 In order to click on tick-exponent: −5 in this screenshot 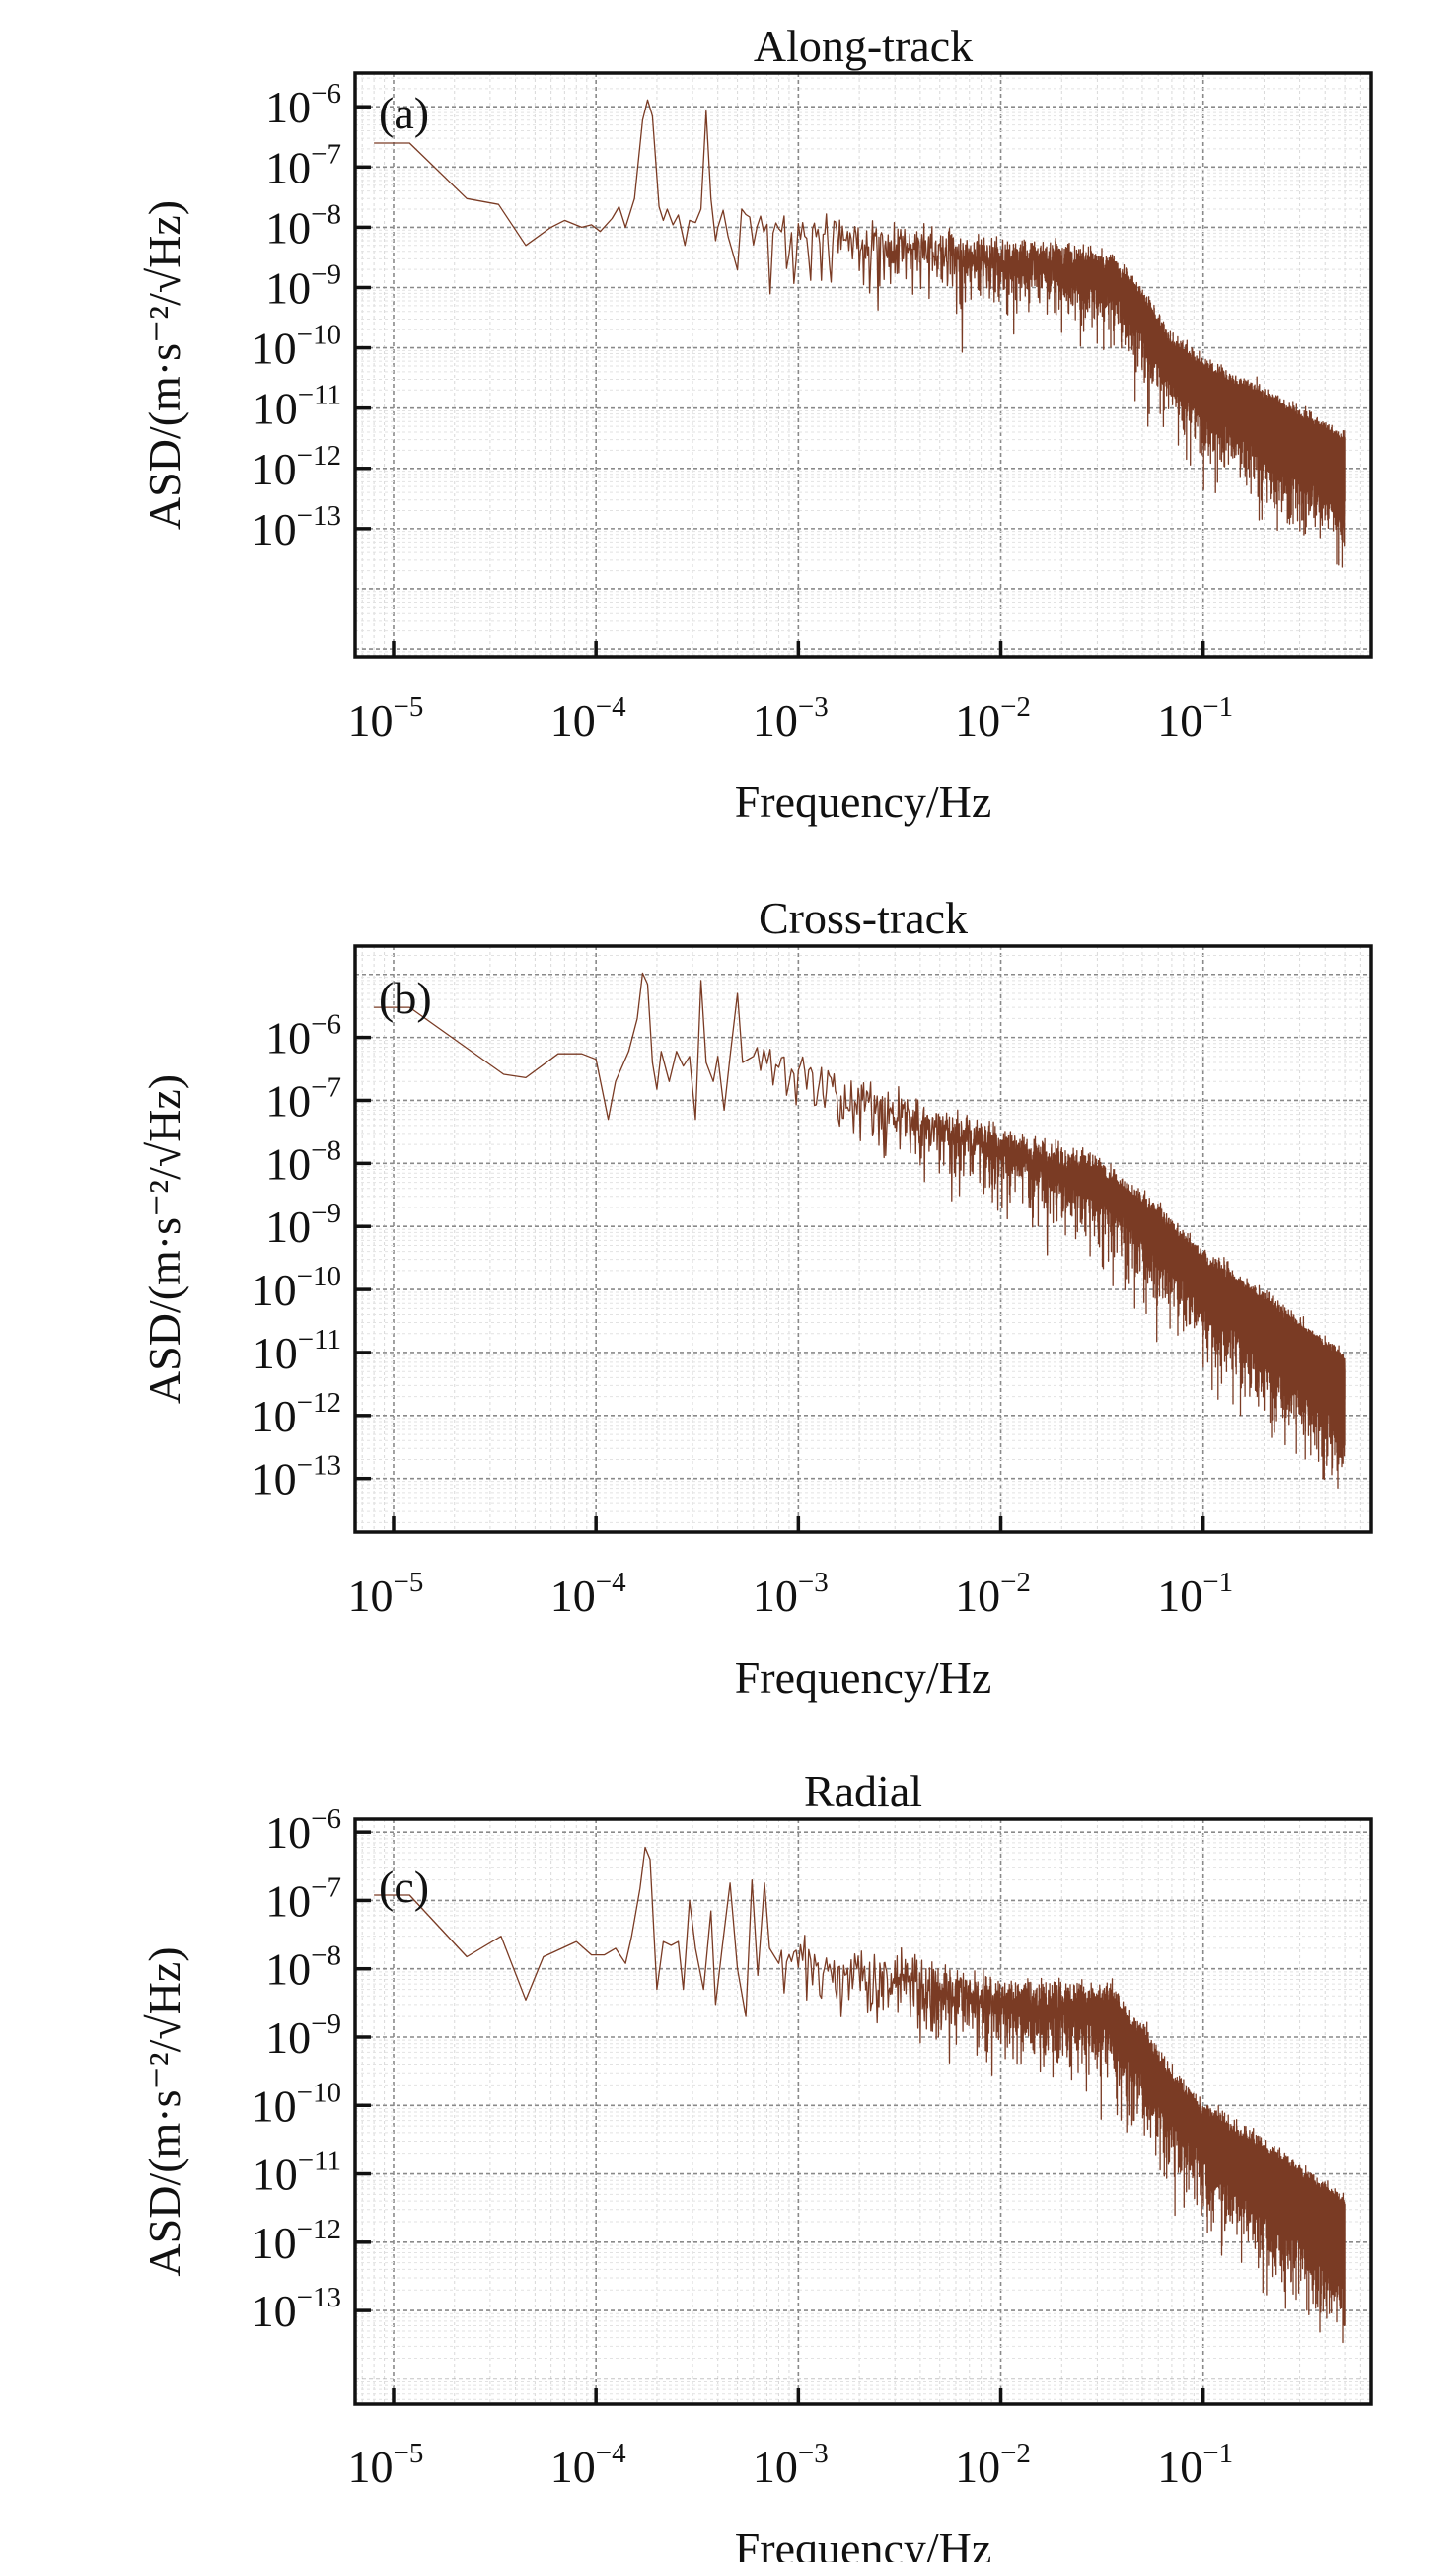, I will do `click(409, 707)`.